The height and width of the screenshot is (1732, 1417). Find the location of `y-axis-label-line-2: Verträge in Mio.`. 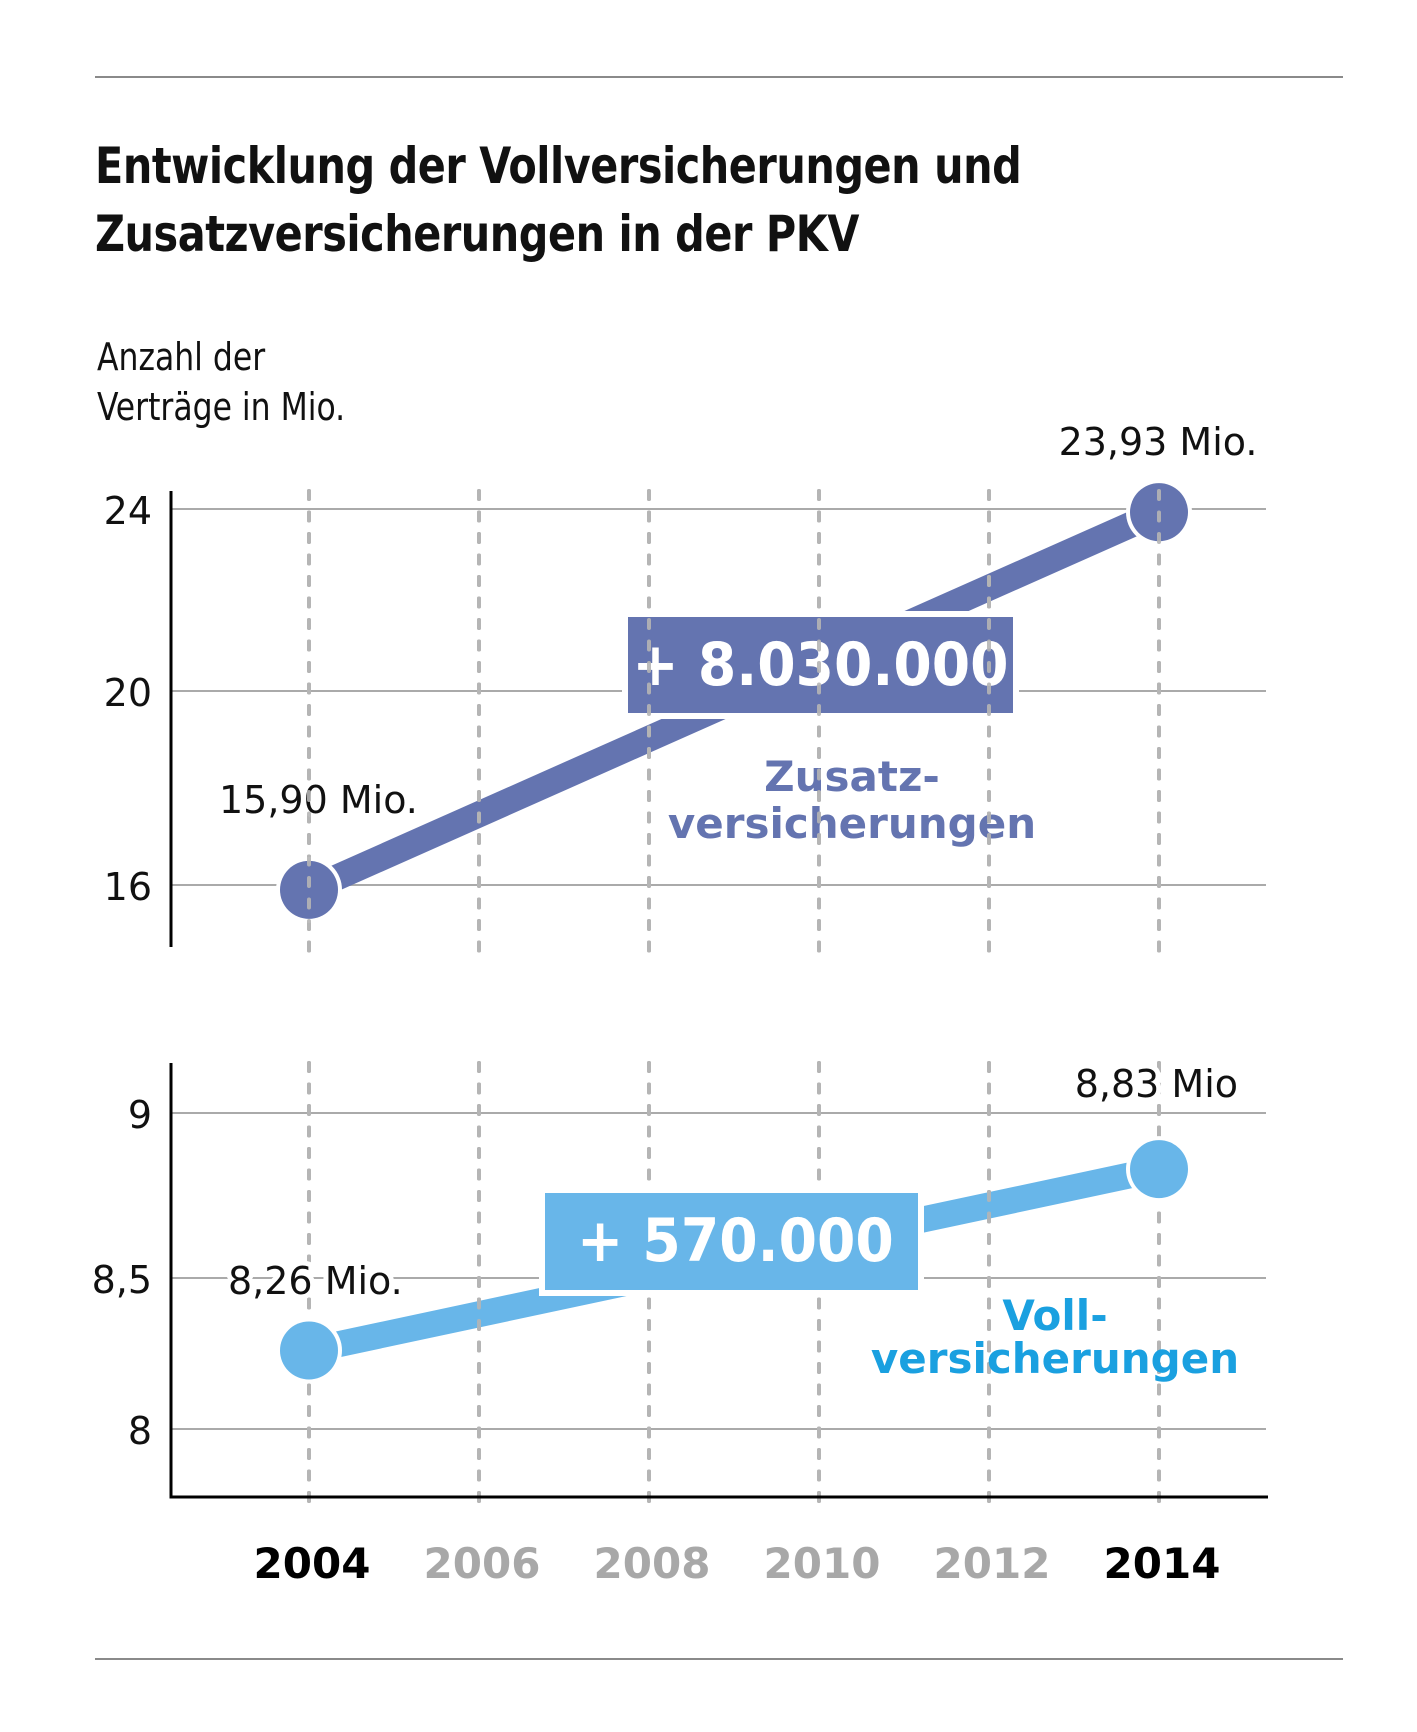

y-axis-label-line-2: Verträge in Mio. is located at coordinates (221, 407).